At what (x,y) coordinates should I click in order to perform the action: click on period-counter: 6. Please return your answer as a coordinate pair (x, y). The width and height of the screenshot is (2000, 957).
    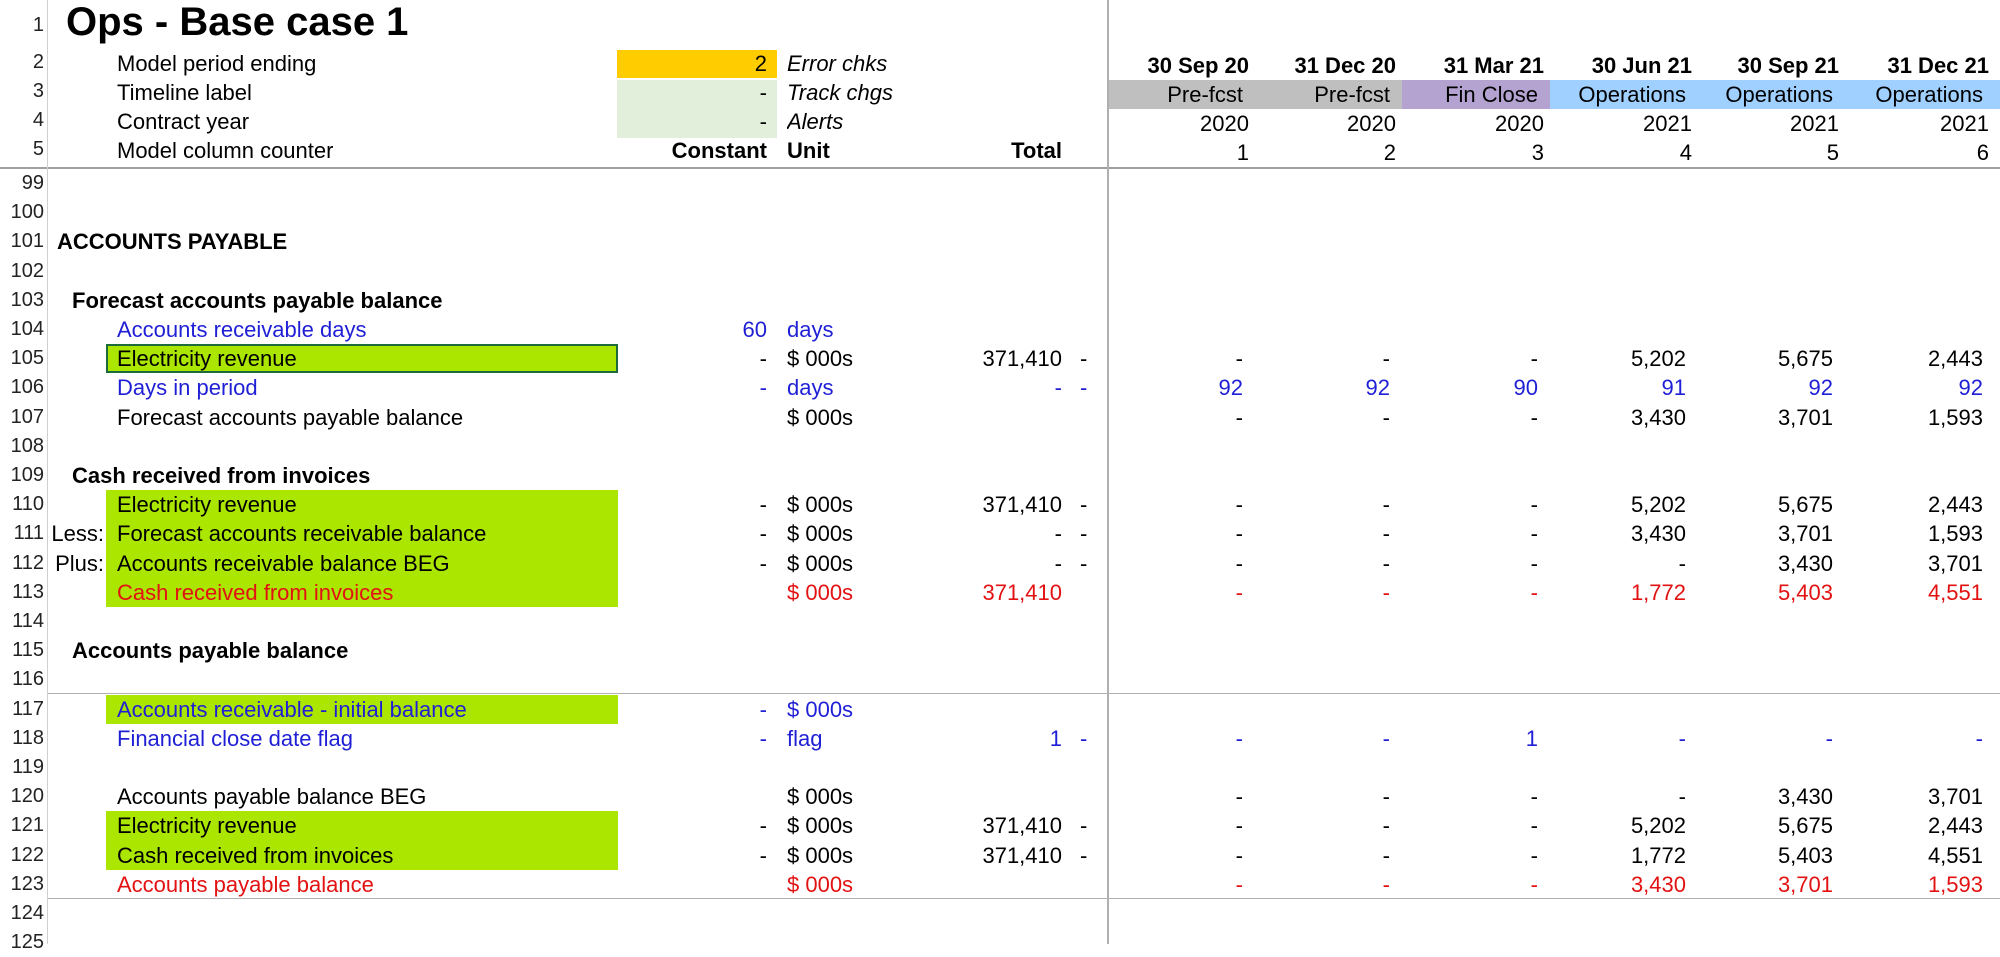
    Looking at the image, I should click on (1982, 152).